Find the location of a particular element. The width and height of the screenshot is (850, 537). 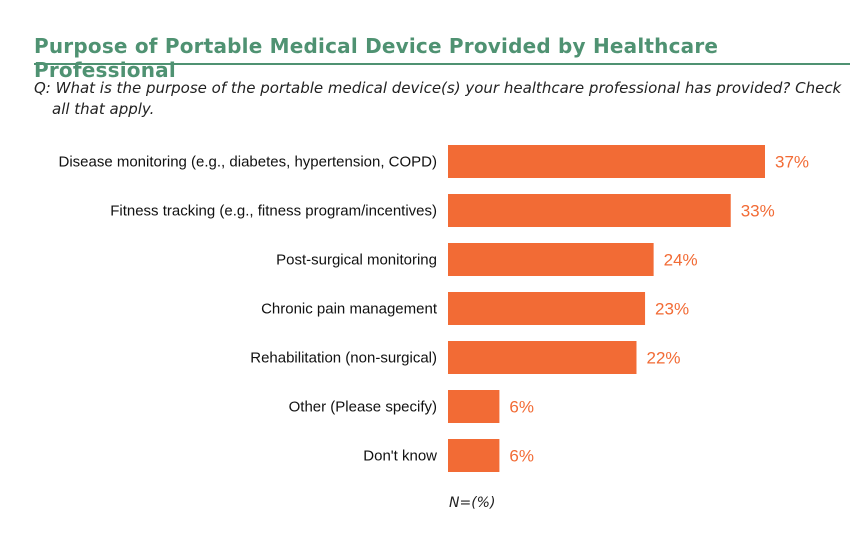

category-label: Post-surgical monitoring is located at coordinates (356, 260).